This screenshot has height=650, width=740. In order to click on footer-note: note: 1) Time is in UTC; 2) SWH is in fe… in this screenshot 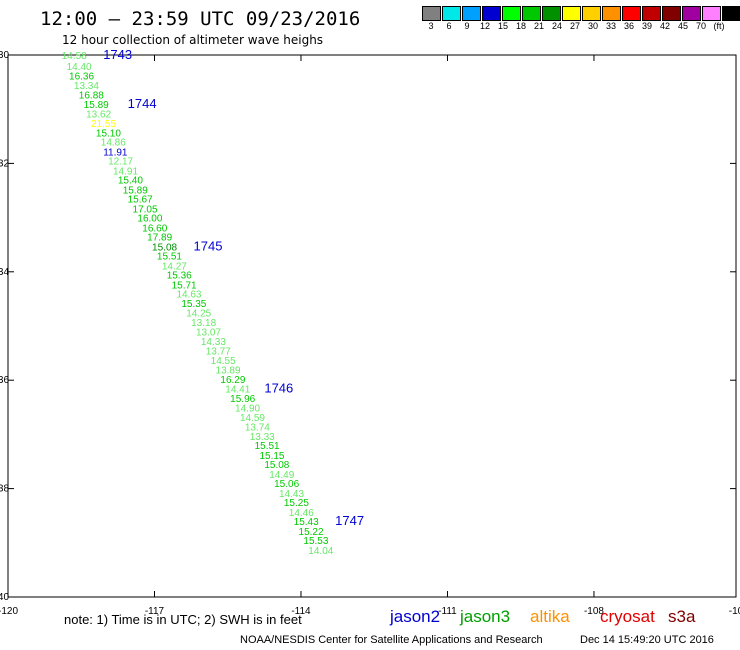, I will do `click(183, 619)`.